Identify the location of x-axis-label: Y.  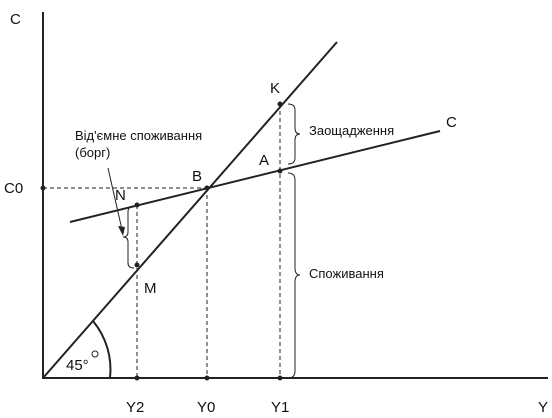
(543, 407).